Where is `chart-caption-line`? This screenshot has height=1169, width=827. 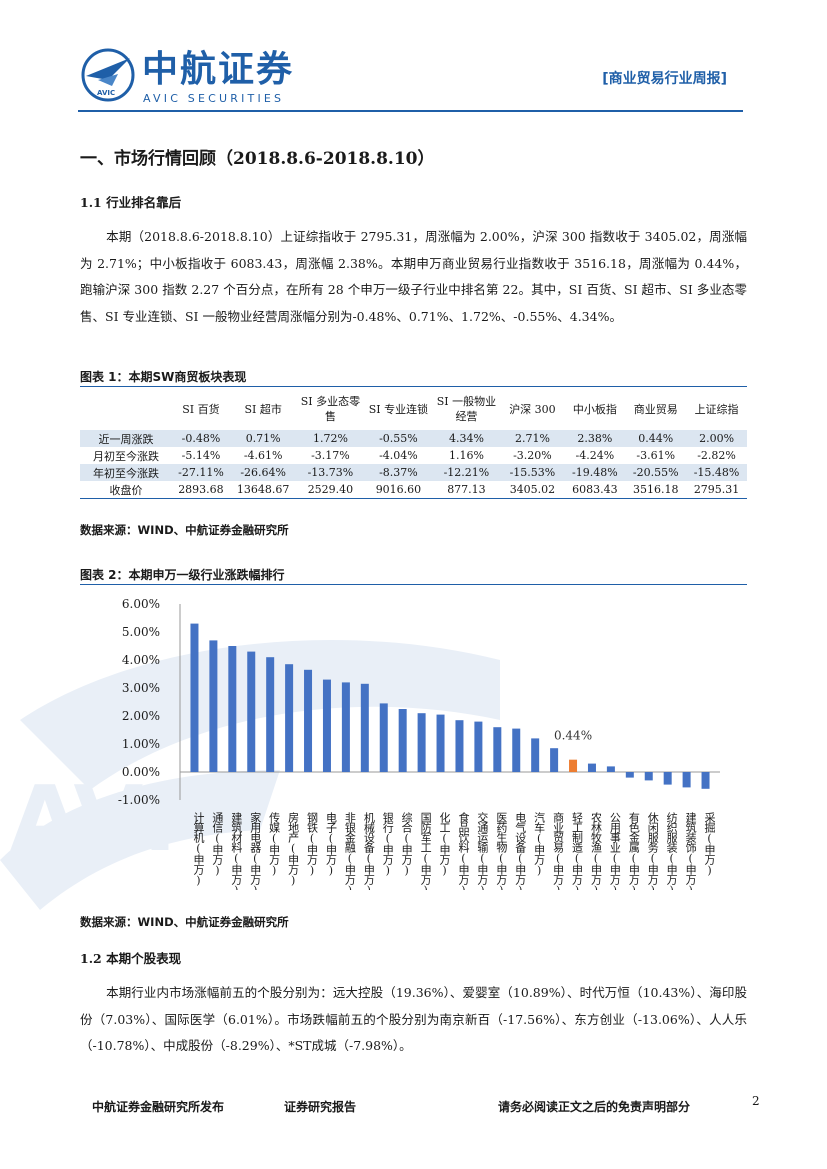 chart-caption-line is located at coordinates (413, 584).